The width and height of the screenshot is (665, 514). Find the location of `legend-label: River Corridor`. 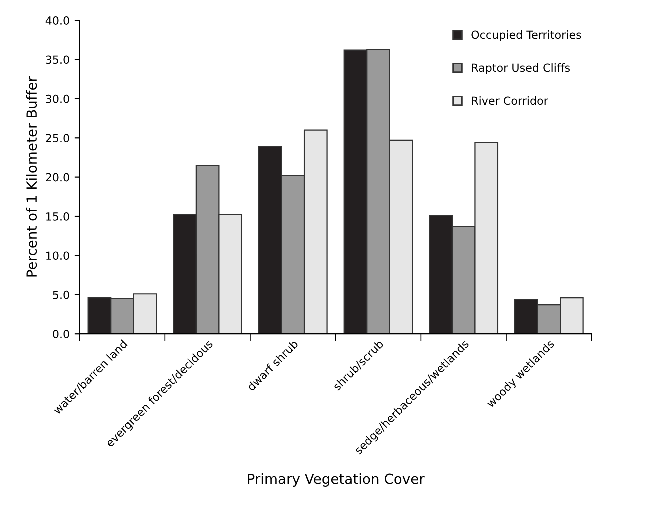

legend-label: River Corridor is located at coordinates (510, 101).